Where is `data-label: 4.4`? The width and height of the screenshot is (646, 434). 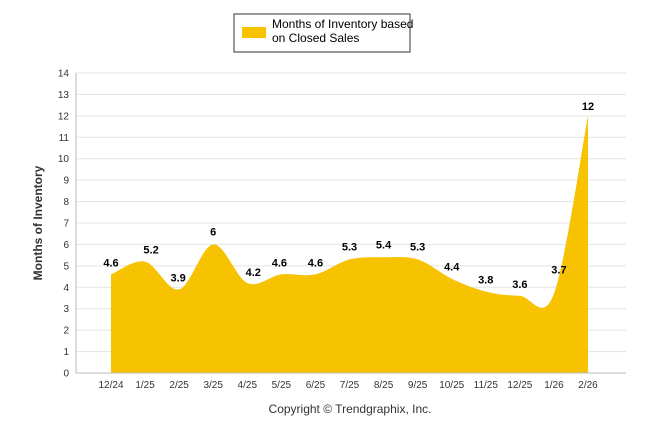 data-label: 4.4 is located at coordinates (452, 268).